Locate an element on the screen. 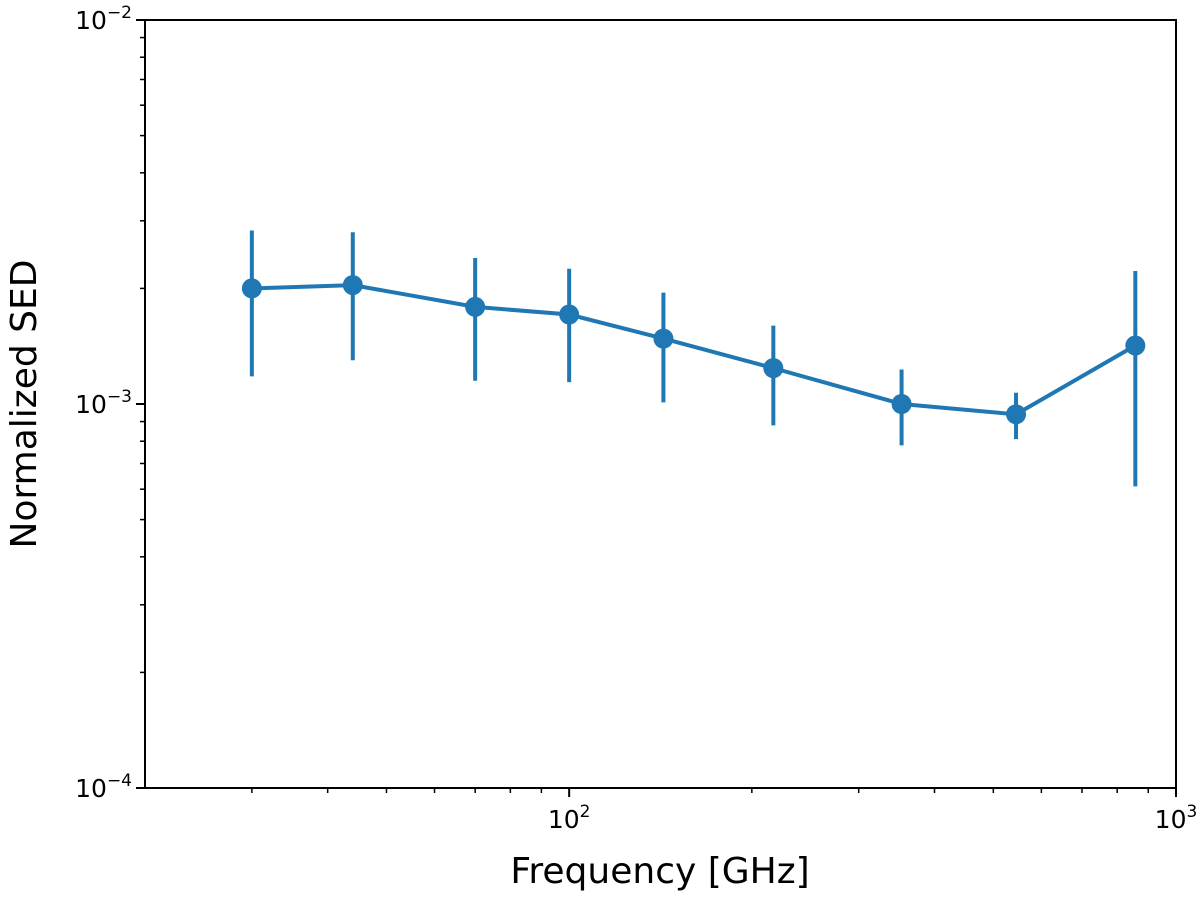  series-line is located at coordinates (694, 350).